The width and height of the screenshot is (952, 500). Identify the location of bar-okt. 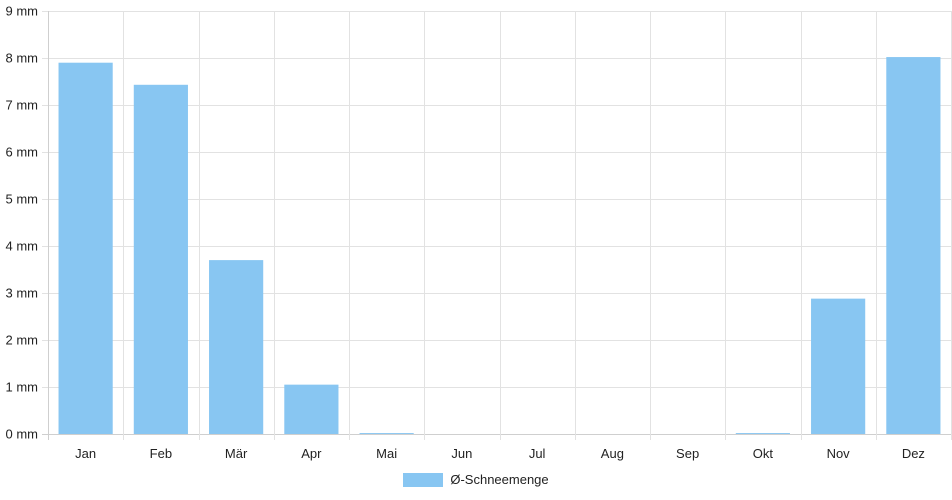
(762, 433).